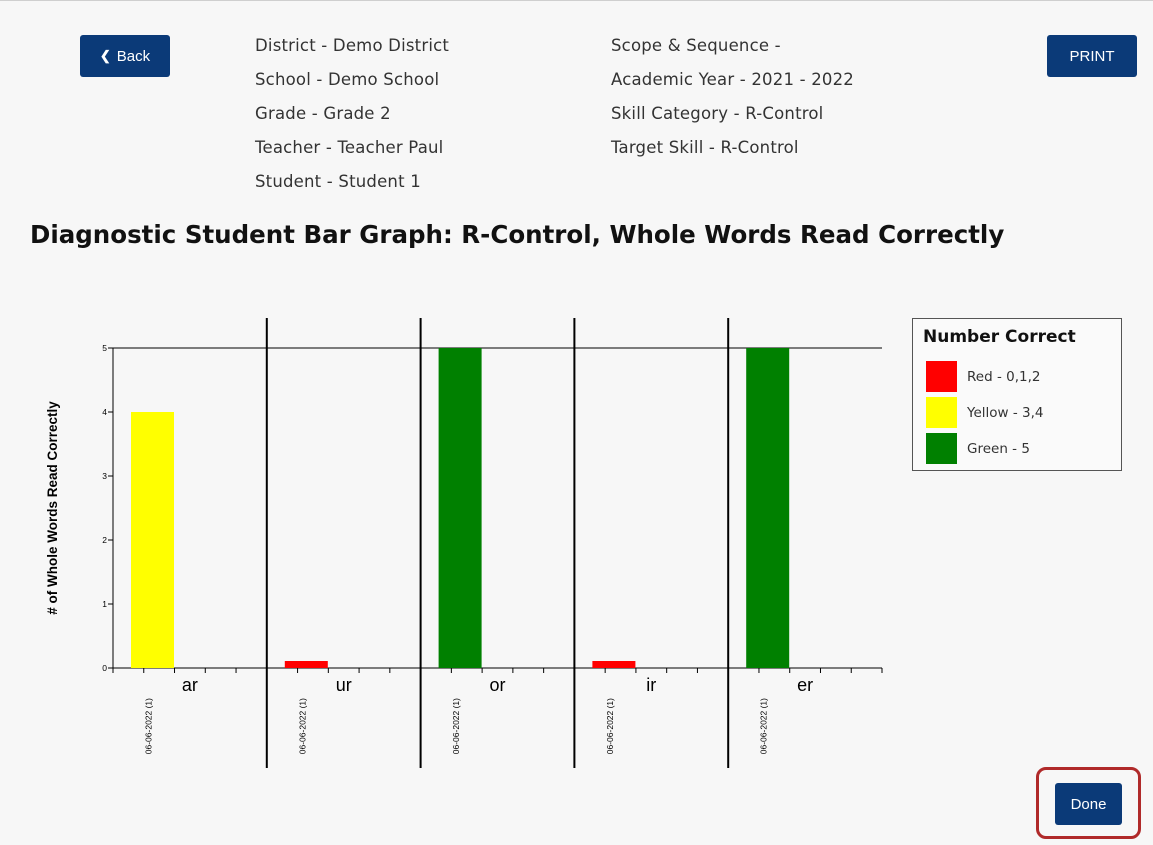 Image resolution: width=1153 pixels, height=845 pixels. I want to click on bar-ir, so click(614, 664).